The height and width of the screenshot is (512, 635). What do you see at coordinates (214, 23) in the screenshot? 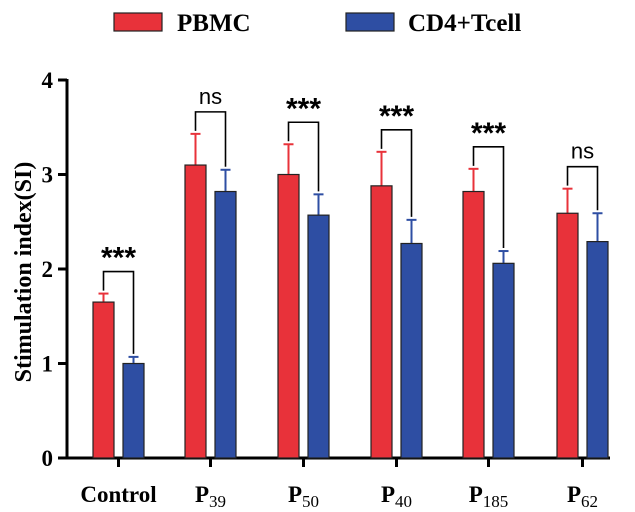
I see `legend-label: PBMC` at bounding box center [214, 23].